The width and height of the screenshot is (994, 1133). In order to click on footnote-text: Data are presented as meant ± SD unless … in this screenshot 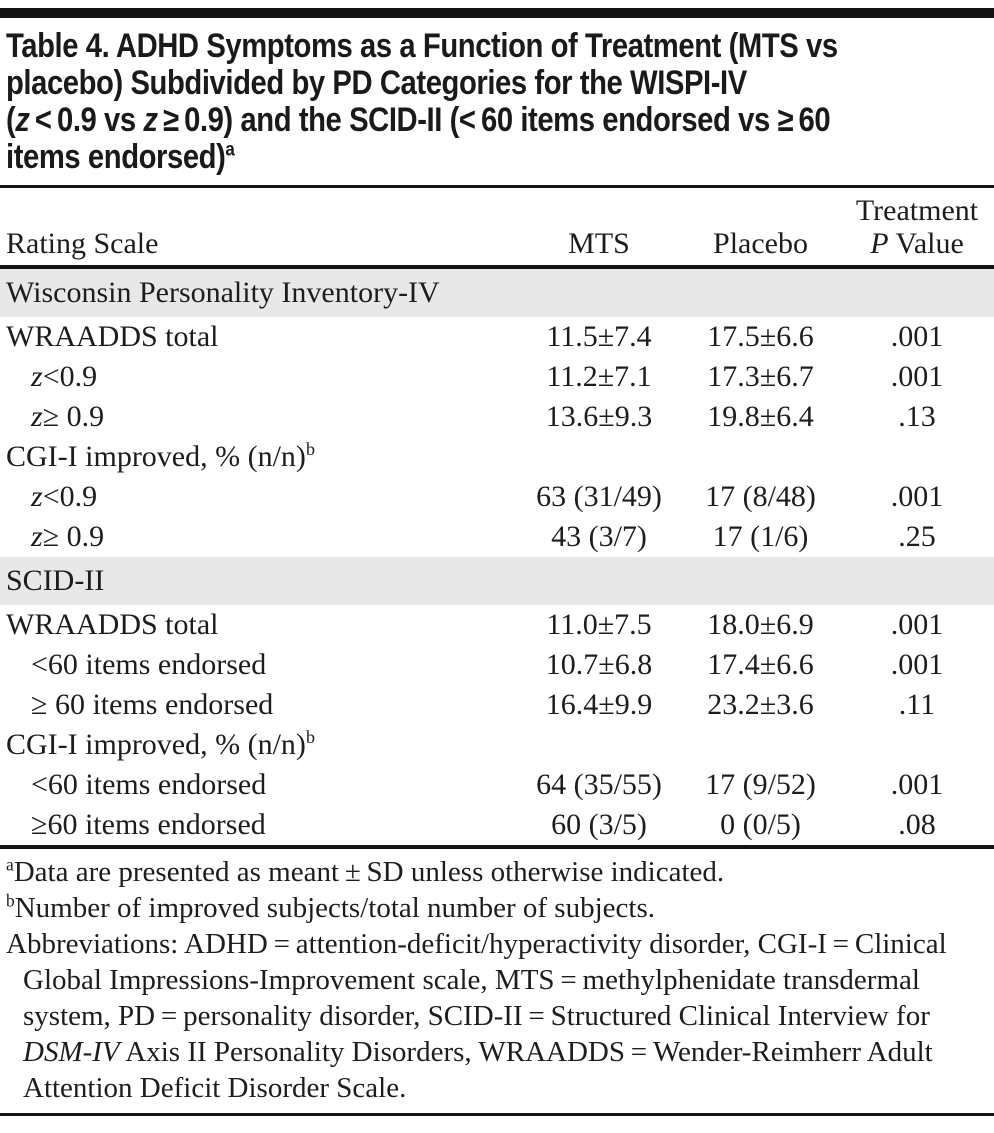, I will do `click(369, 872)`.